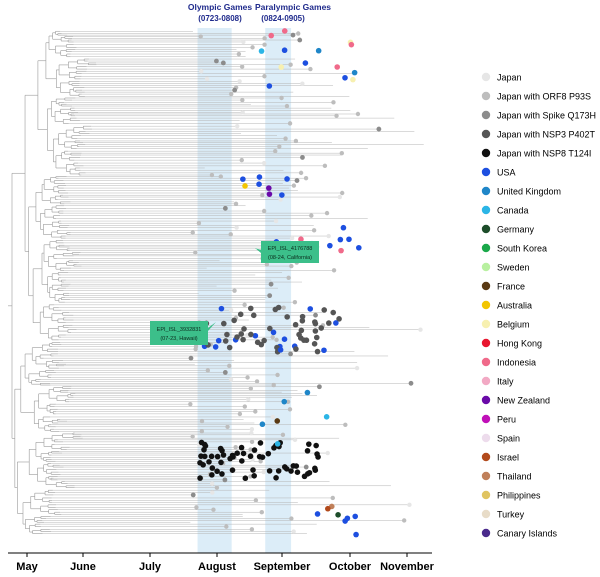 The width and height of the screenshot is (600, 577). Describe the element at coordinates (513, 325) in the screenshot. I see `legend-label-13: Belgium` at that location.